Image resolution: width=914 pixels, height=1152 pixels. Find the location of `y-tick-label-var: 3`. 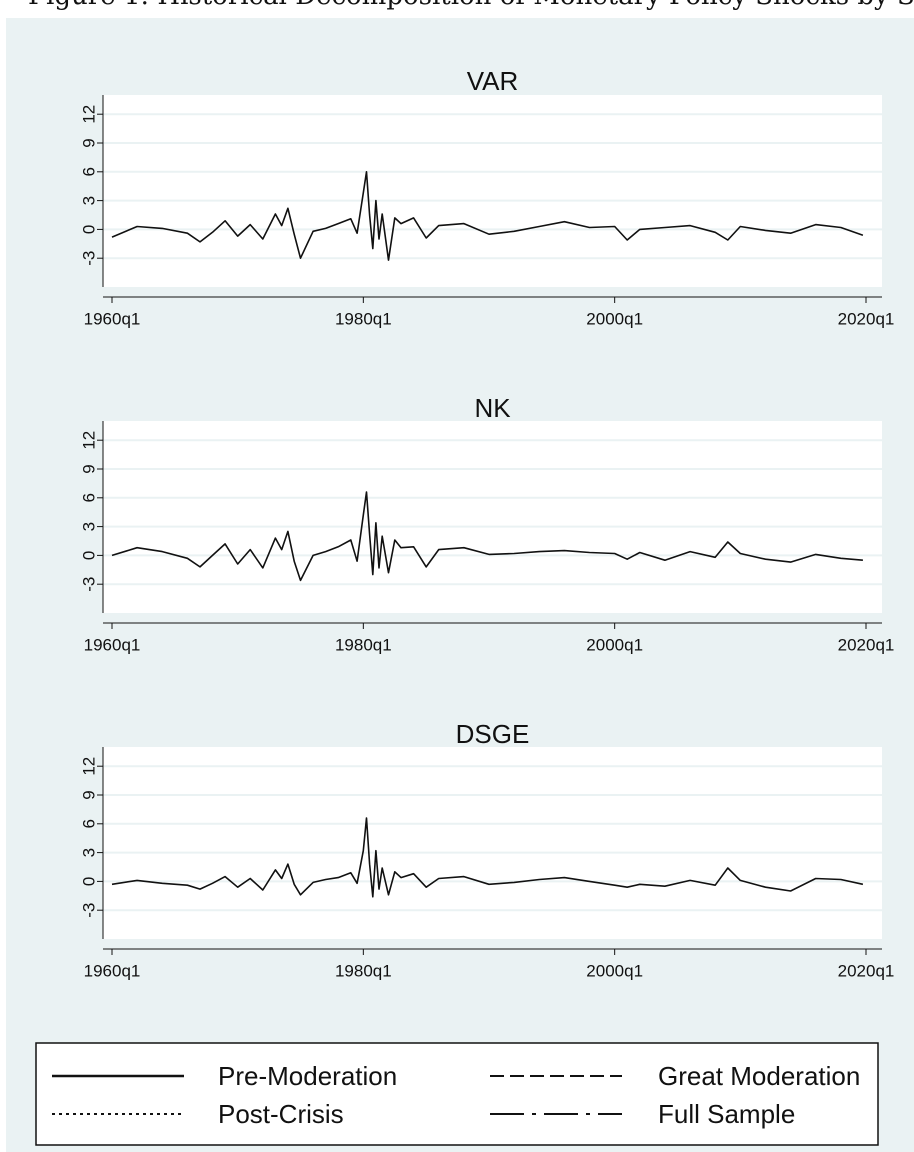

y-tick-label-var: 3 is located at coordinates (89, 200).